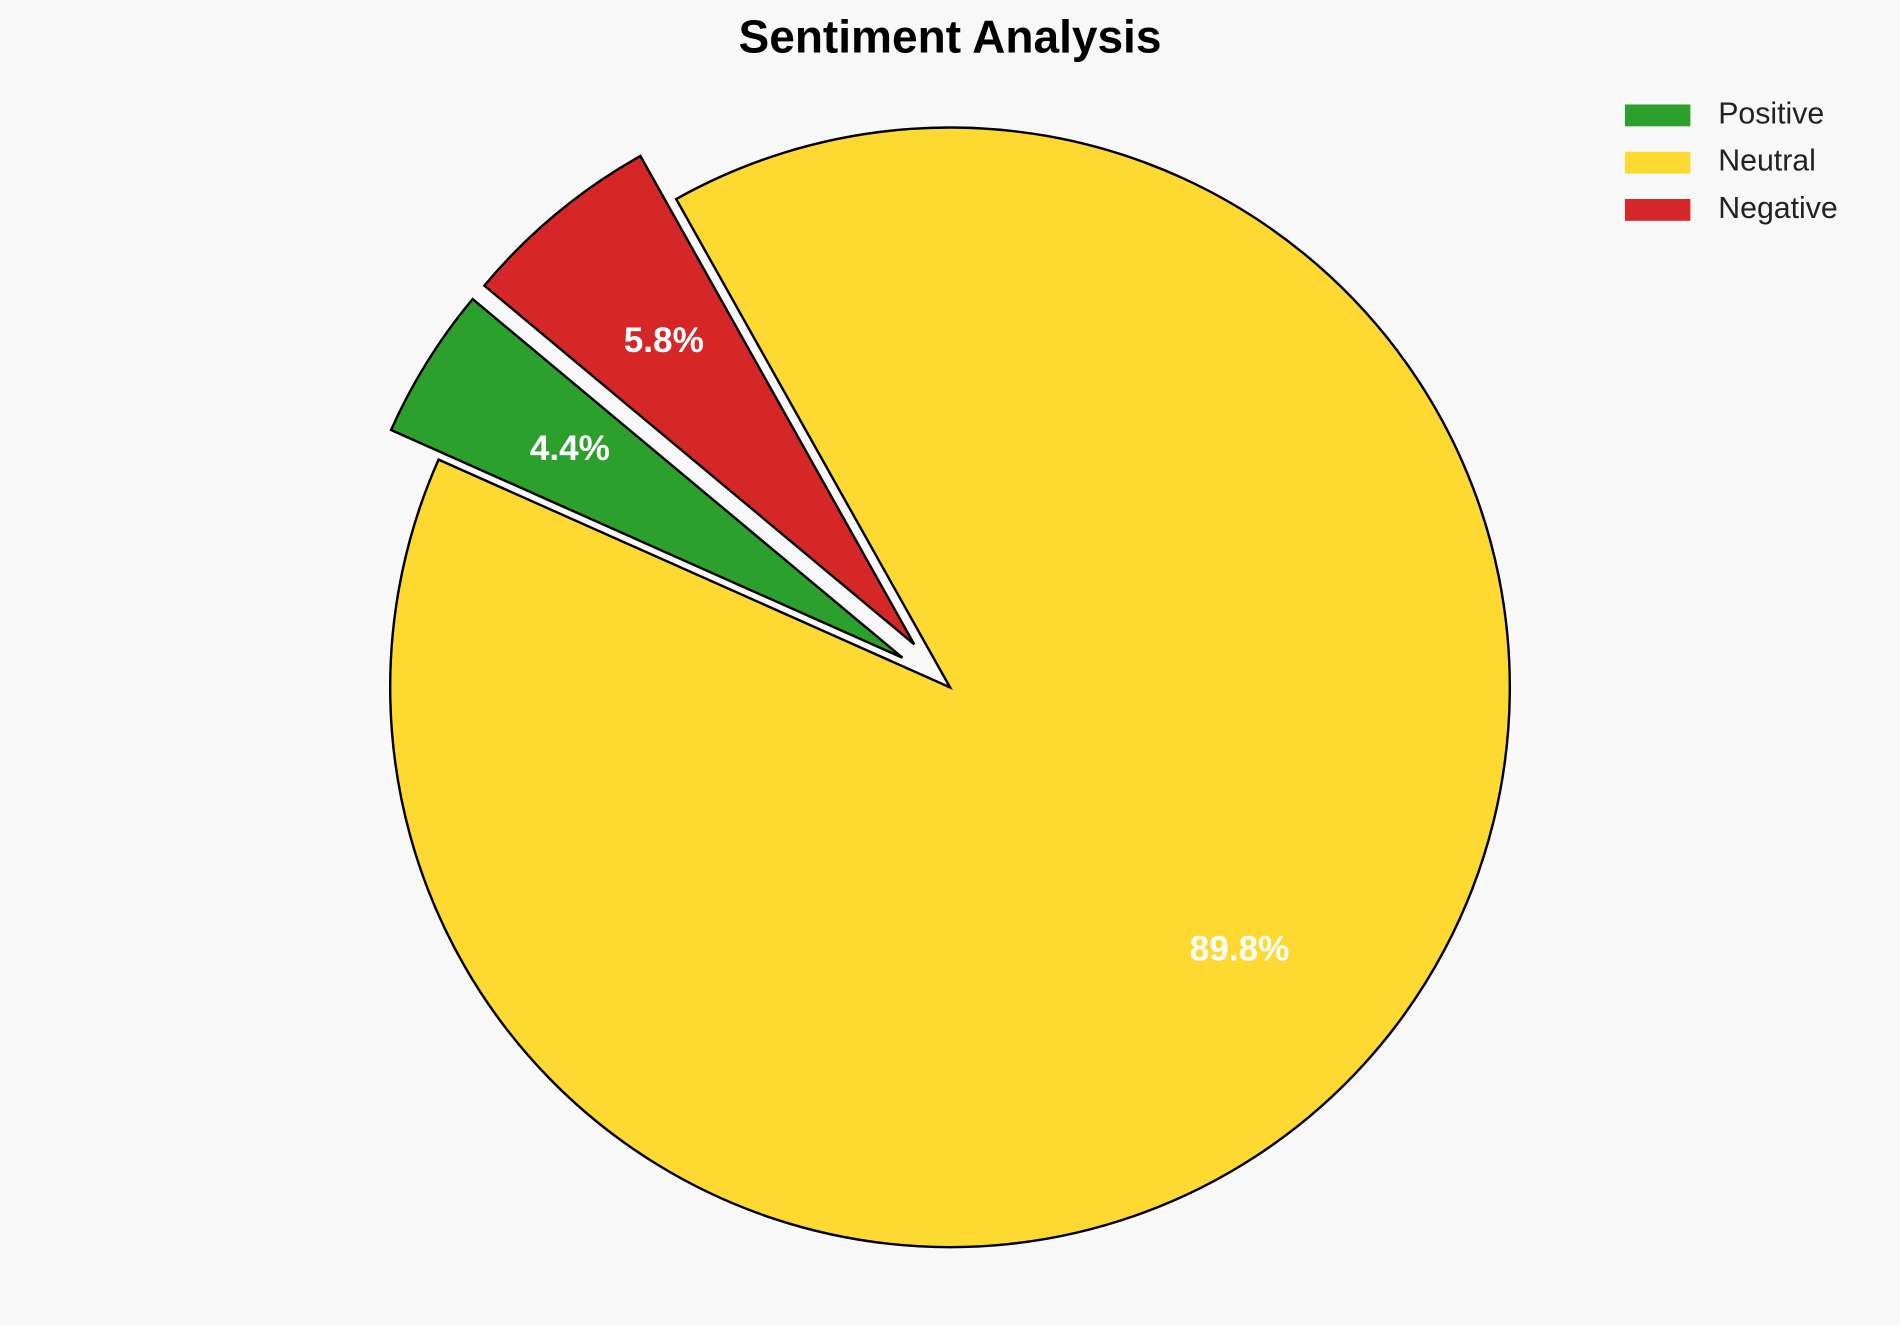 The width and height of the screenshot is (1900, 1325). Describe the element at coordinates (570, 448) in the screenshot. I see `wedge-label: 4.4%` at that location.